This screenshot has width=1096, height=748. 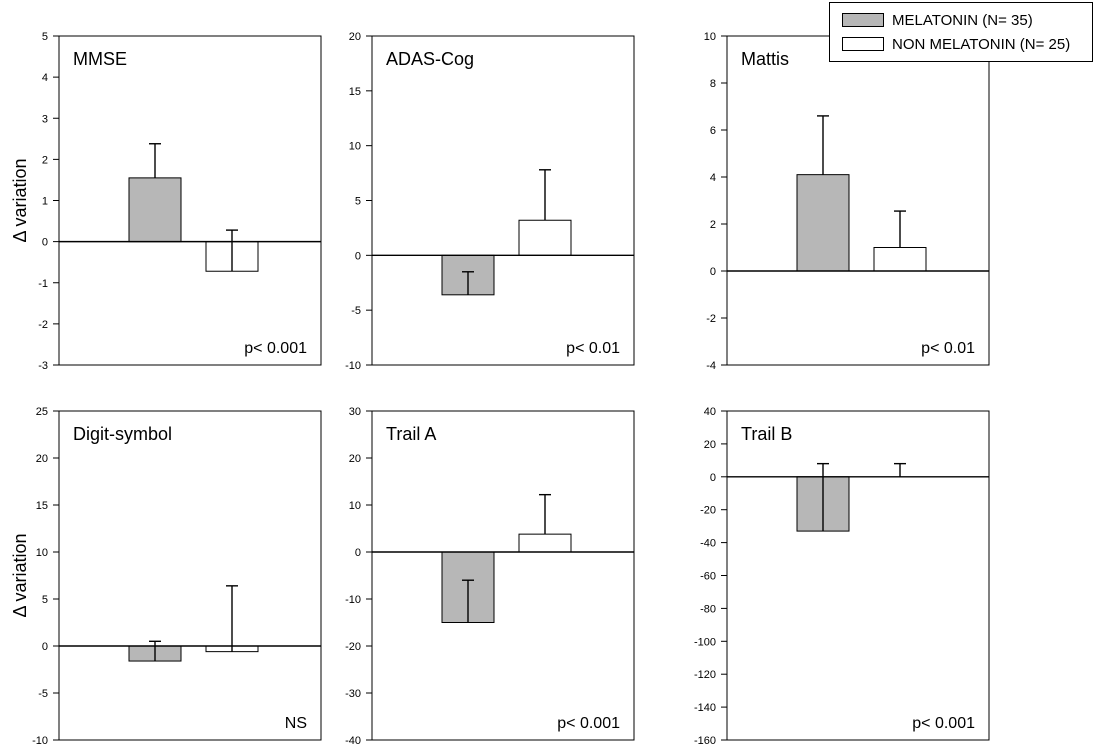 I want to click on panel-3-title: Mattis, so click(x=765, y=59).